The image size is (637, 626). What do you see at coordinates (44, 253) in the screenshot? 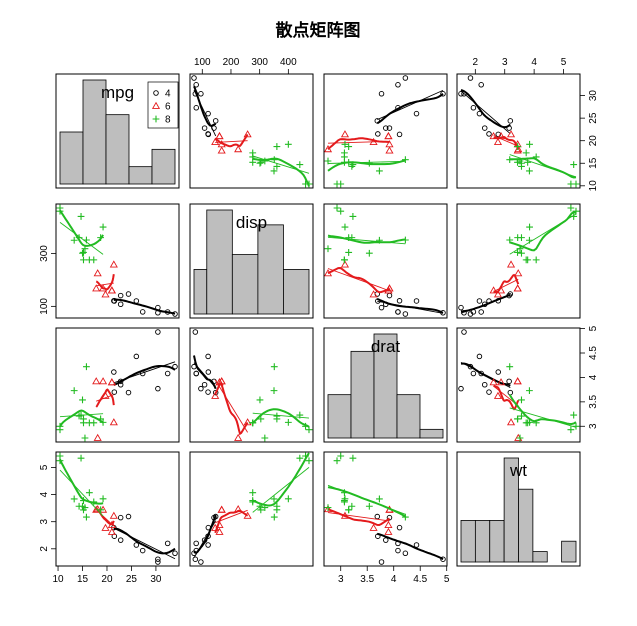
I see `y-tick-label-left-disp: 300` at bounding box center [44, 253].